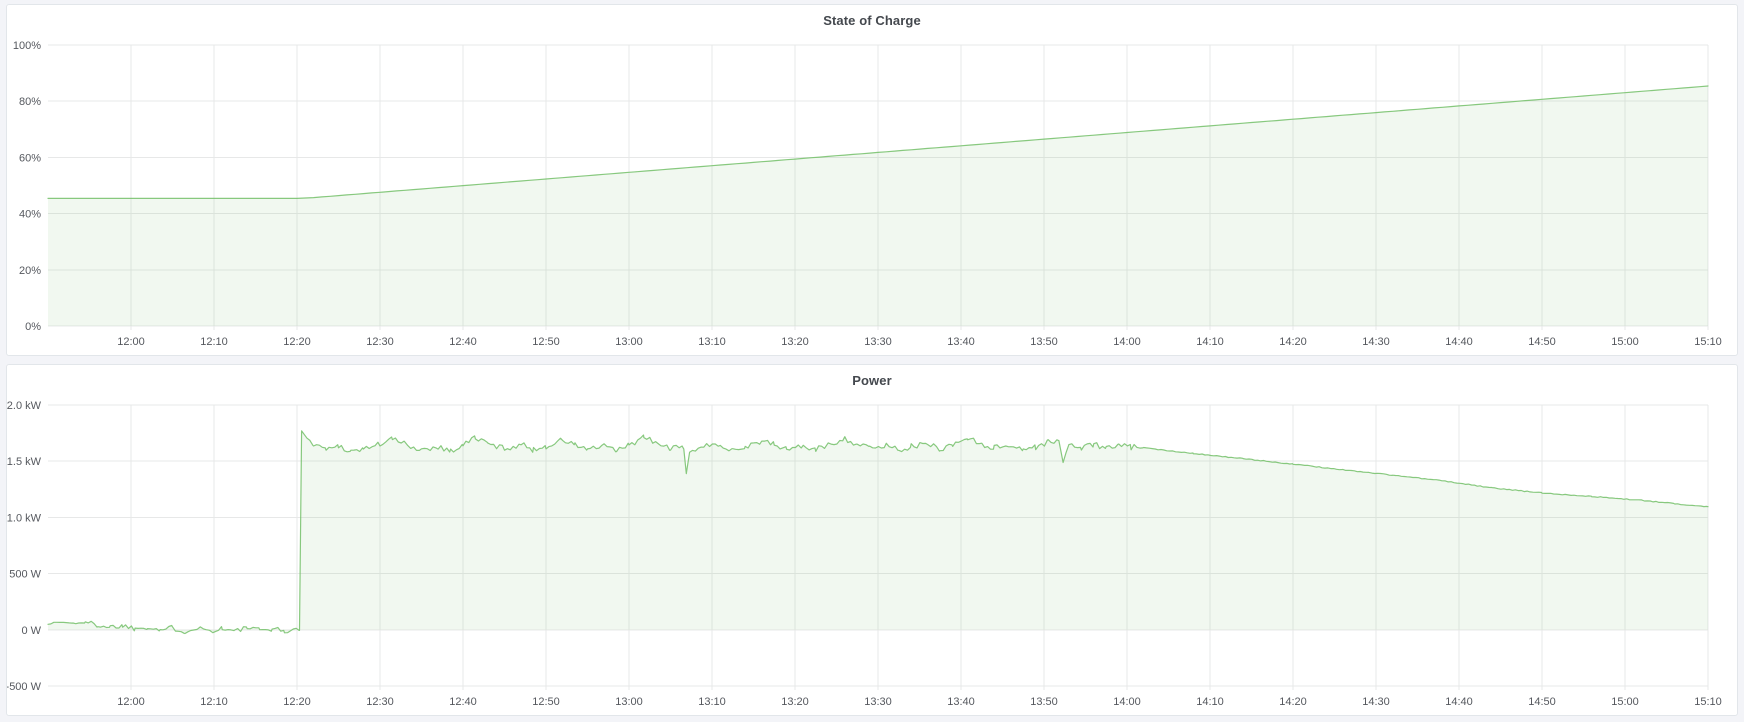 Image resolution: width=1744 pixels, height=722 pixels. I want to click on svg-text: 1.5 kW, so click(24, 462).